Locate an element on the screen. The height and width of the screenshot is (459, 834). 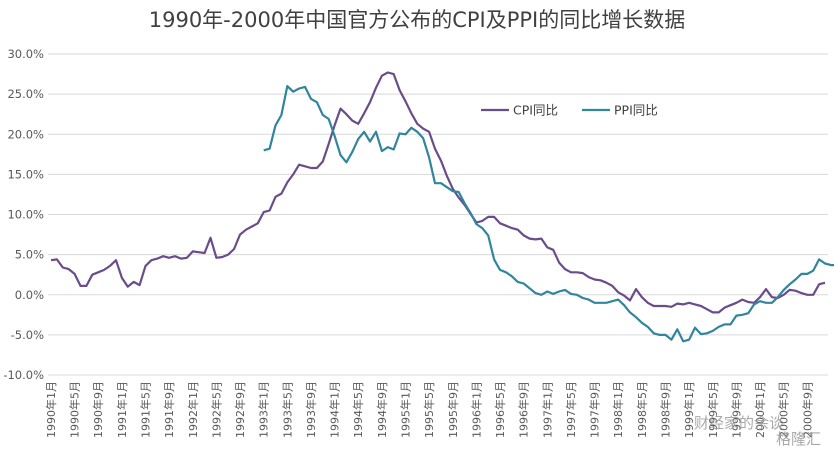
x-tick-label: 1991年1月 is located at coordinates (122, 409).